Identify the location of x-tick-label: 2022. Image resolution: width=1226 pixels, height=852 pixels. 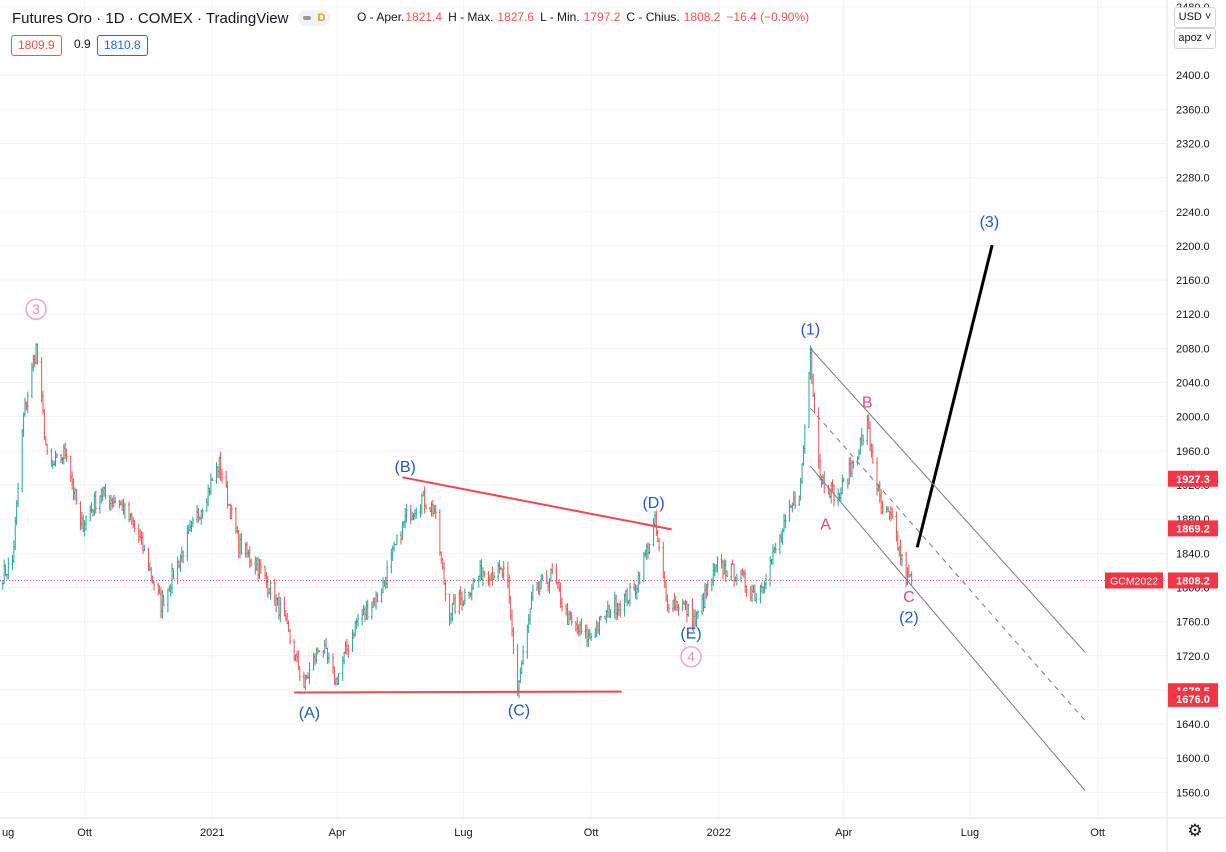
(719, 833).